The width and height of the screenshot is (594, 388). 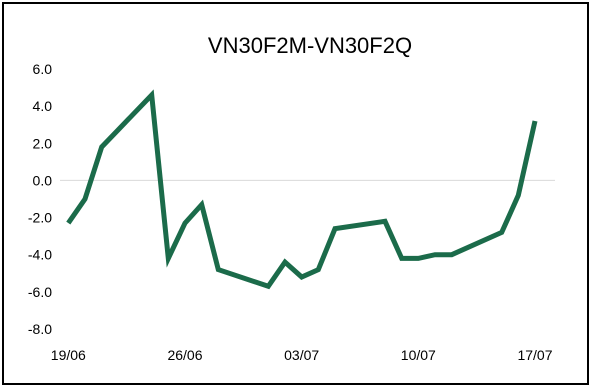 I want to click on x-axis: 19/06 26/06 03/07 10/07 17/07, so click(x=302, y=355).